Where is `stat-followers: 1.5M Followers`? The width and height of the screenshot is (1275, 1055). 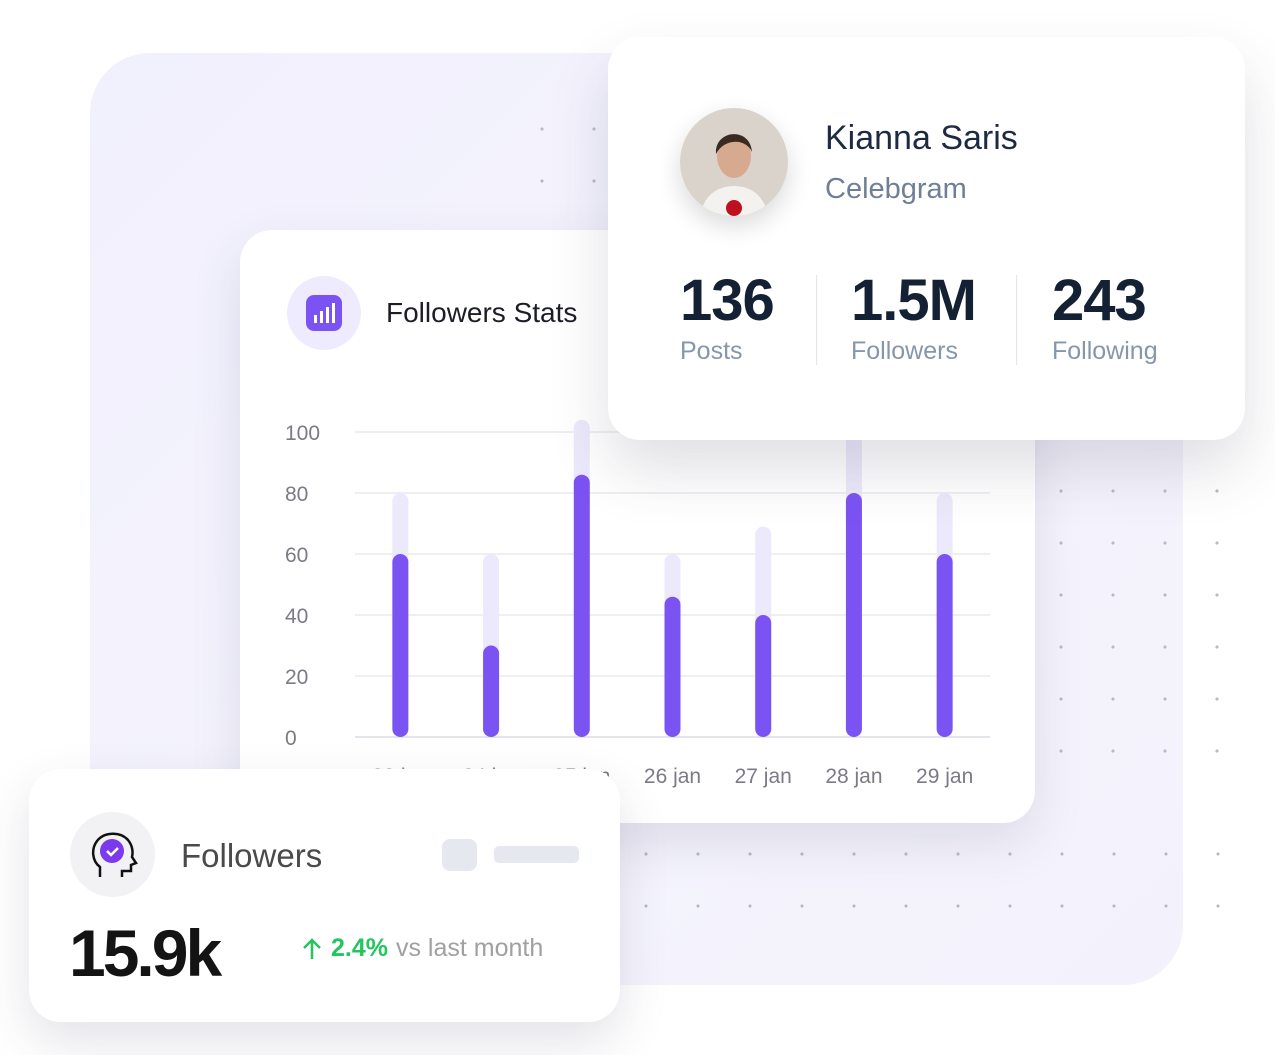
stat-followers: 1.5M Followers is located at coordinates (914, 317).